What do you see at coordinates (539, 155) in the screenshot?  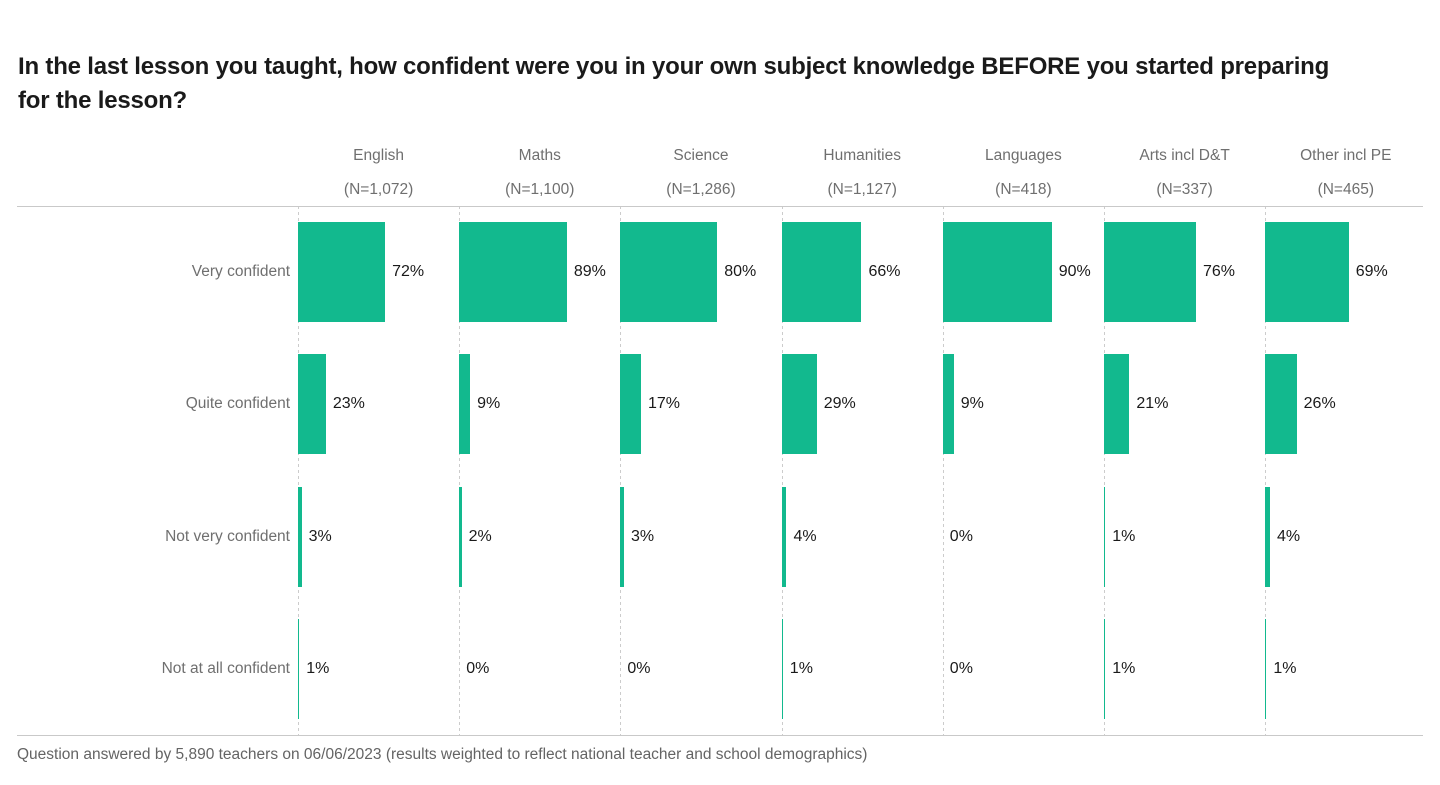 I see `column-header: Maths` at bounding box center [539, 155].